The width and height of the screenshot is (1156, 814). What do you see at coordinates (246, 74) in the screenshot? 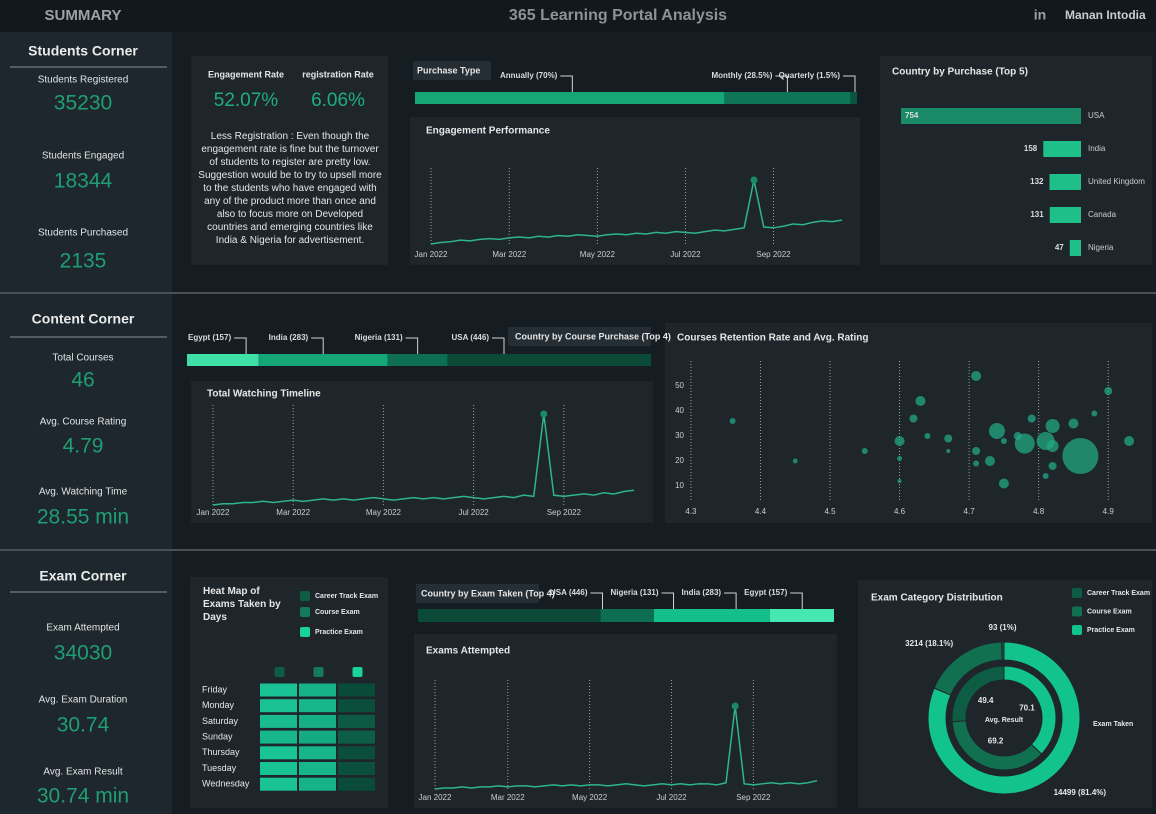
I see `kpi-label: Engagement Rate` at bounding box center [246, 74].